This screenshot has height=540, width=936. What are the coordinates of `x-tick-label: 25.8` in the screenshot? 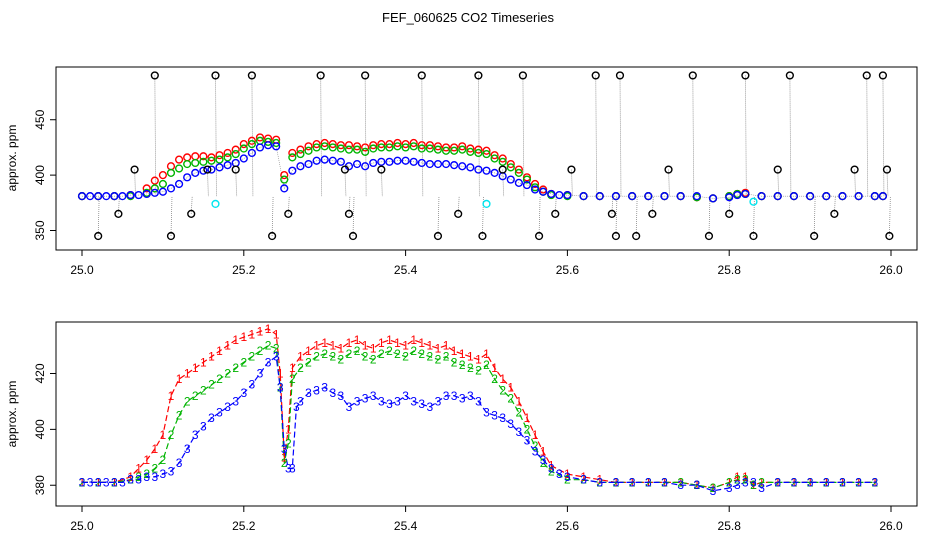 It's located at (730, 270).